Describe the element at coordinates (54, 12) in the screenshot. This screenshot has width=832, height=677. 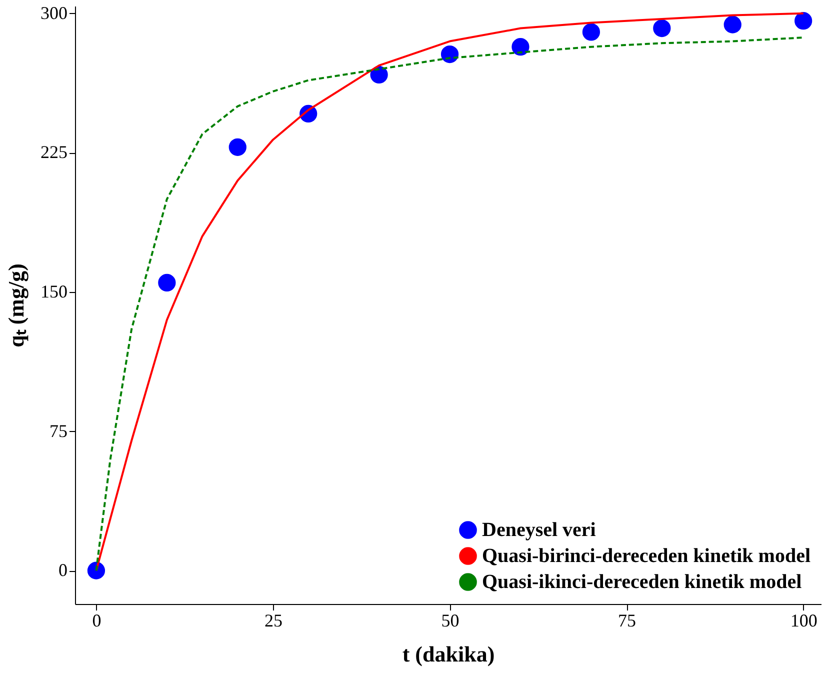
I see `y-tick-label: 300` at that location.